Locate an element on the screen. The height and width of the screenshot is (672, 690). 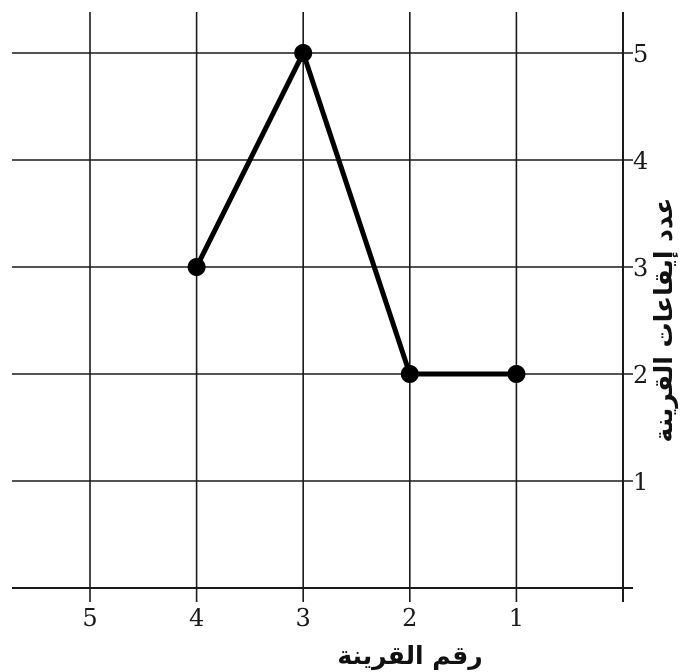
y-tick-label-4: 4 is located at coordinates (640, 161).